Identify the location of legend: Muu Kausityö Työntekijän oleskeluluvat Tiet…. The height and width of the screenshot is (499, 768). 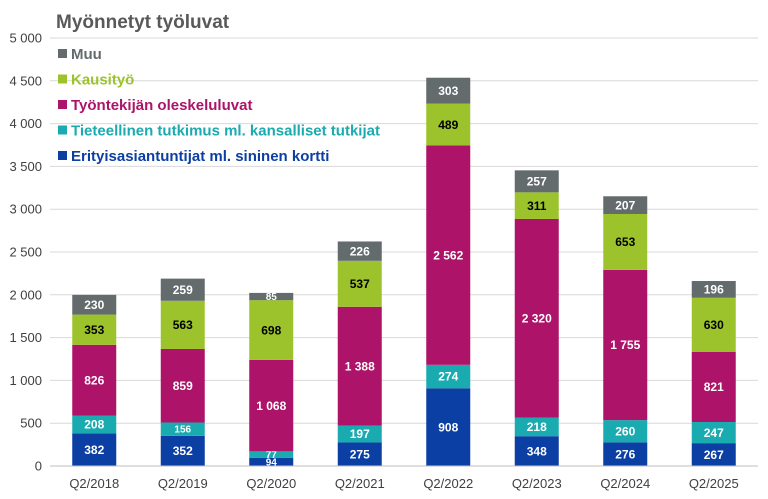
(219, 105).